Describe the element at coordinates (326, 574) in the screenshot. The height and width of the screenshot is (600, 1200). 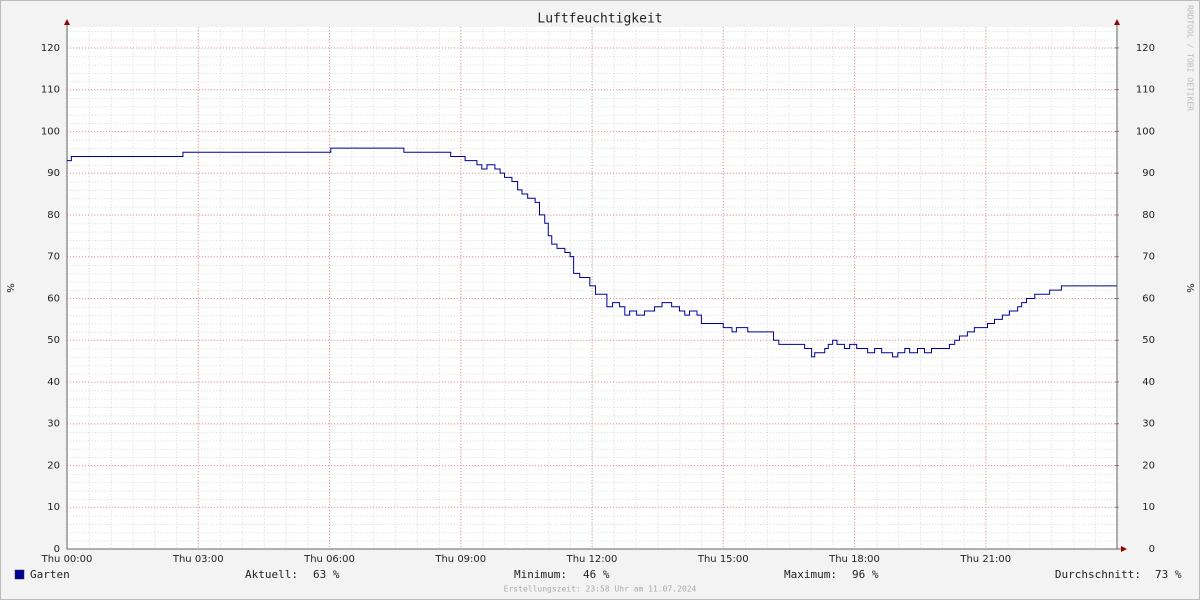
I see `stat-value: 63 %` at that location.